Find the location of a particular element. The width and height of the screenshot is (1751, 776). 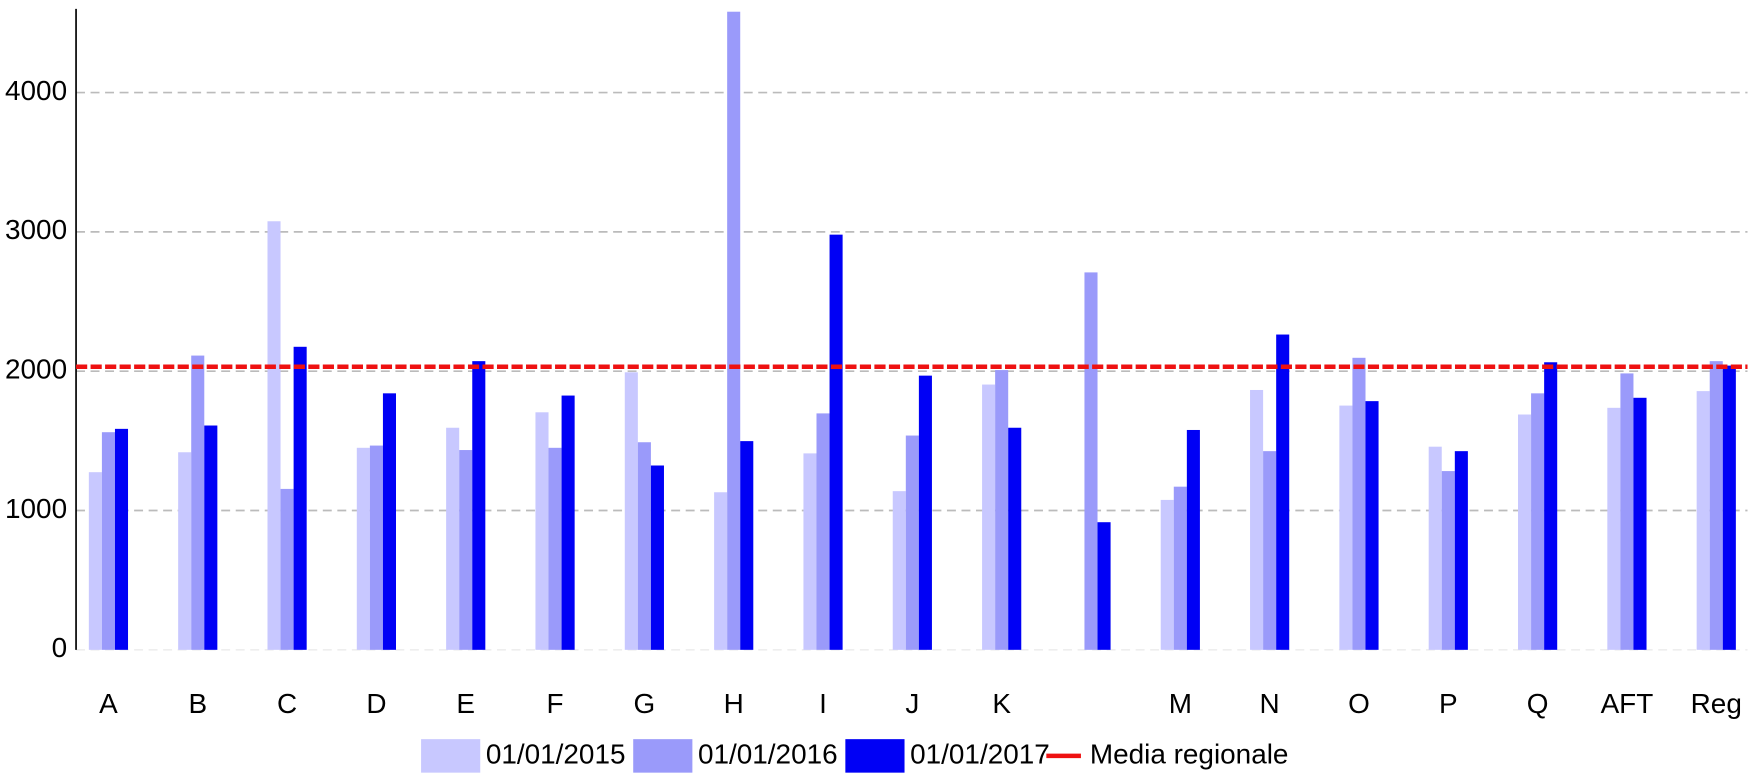

x-tick-label: C is located at coordinates (287, 703).